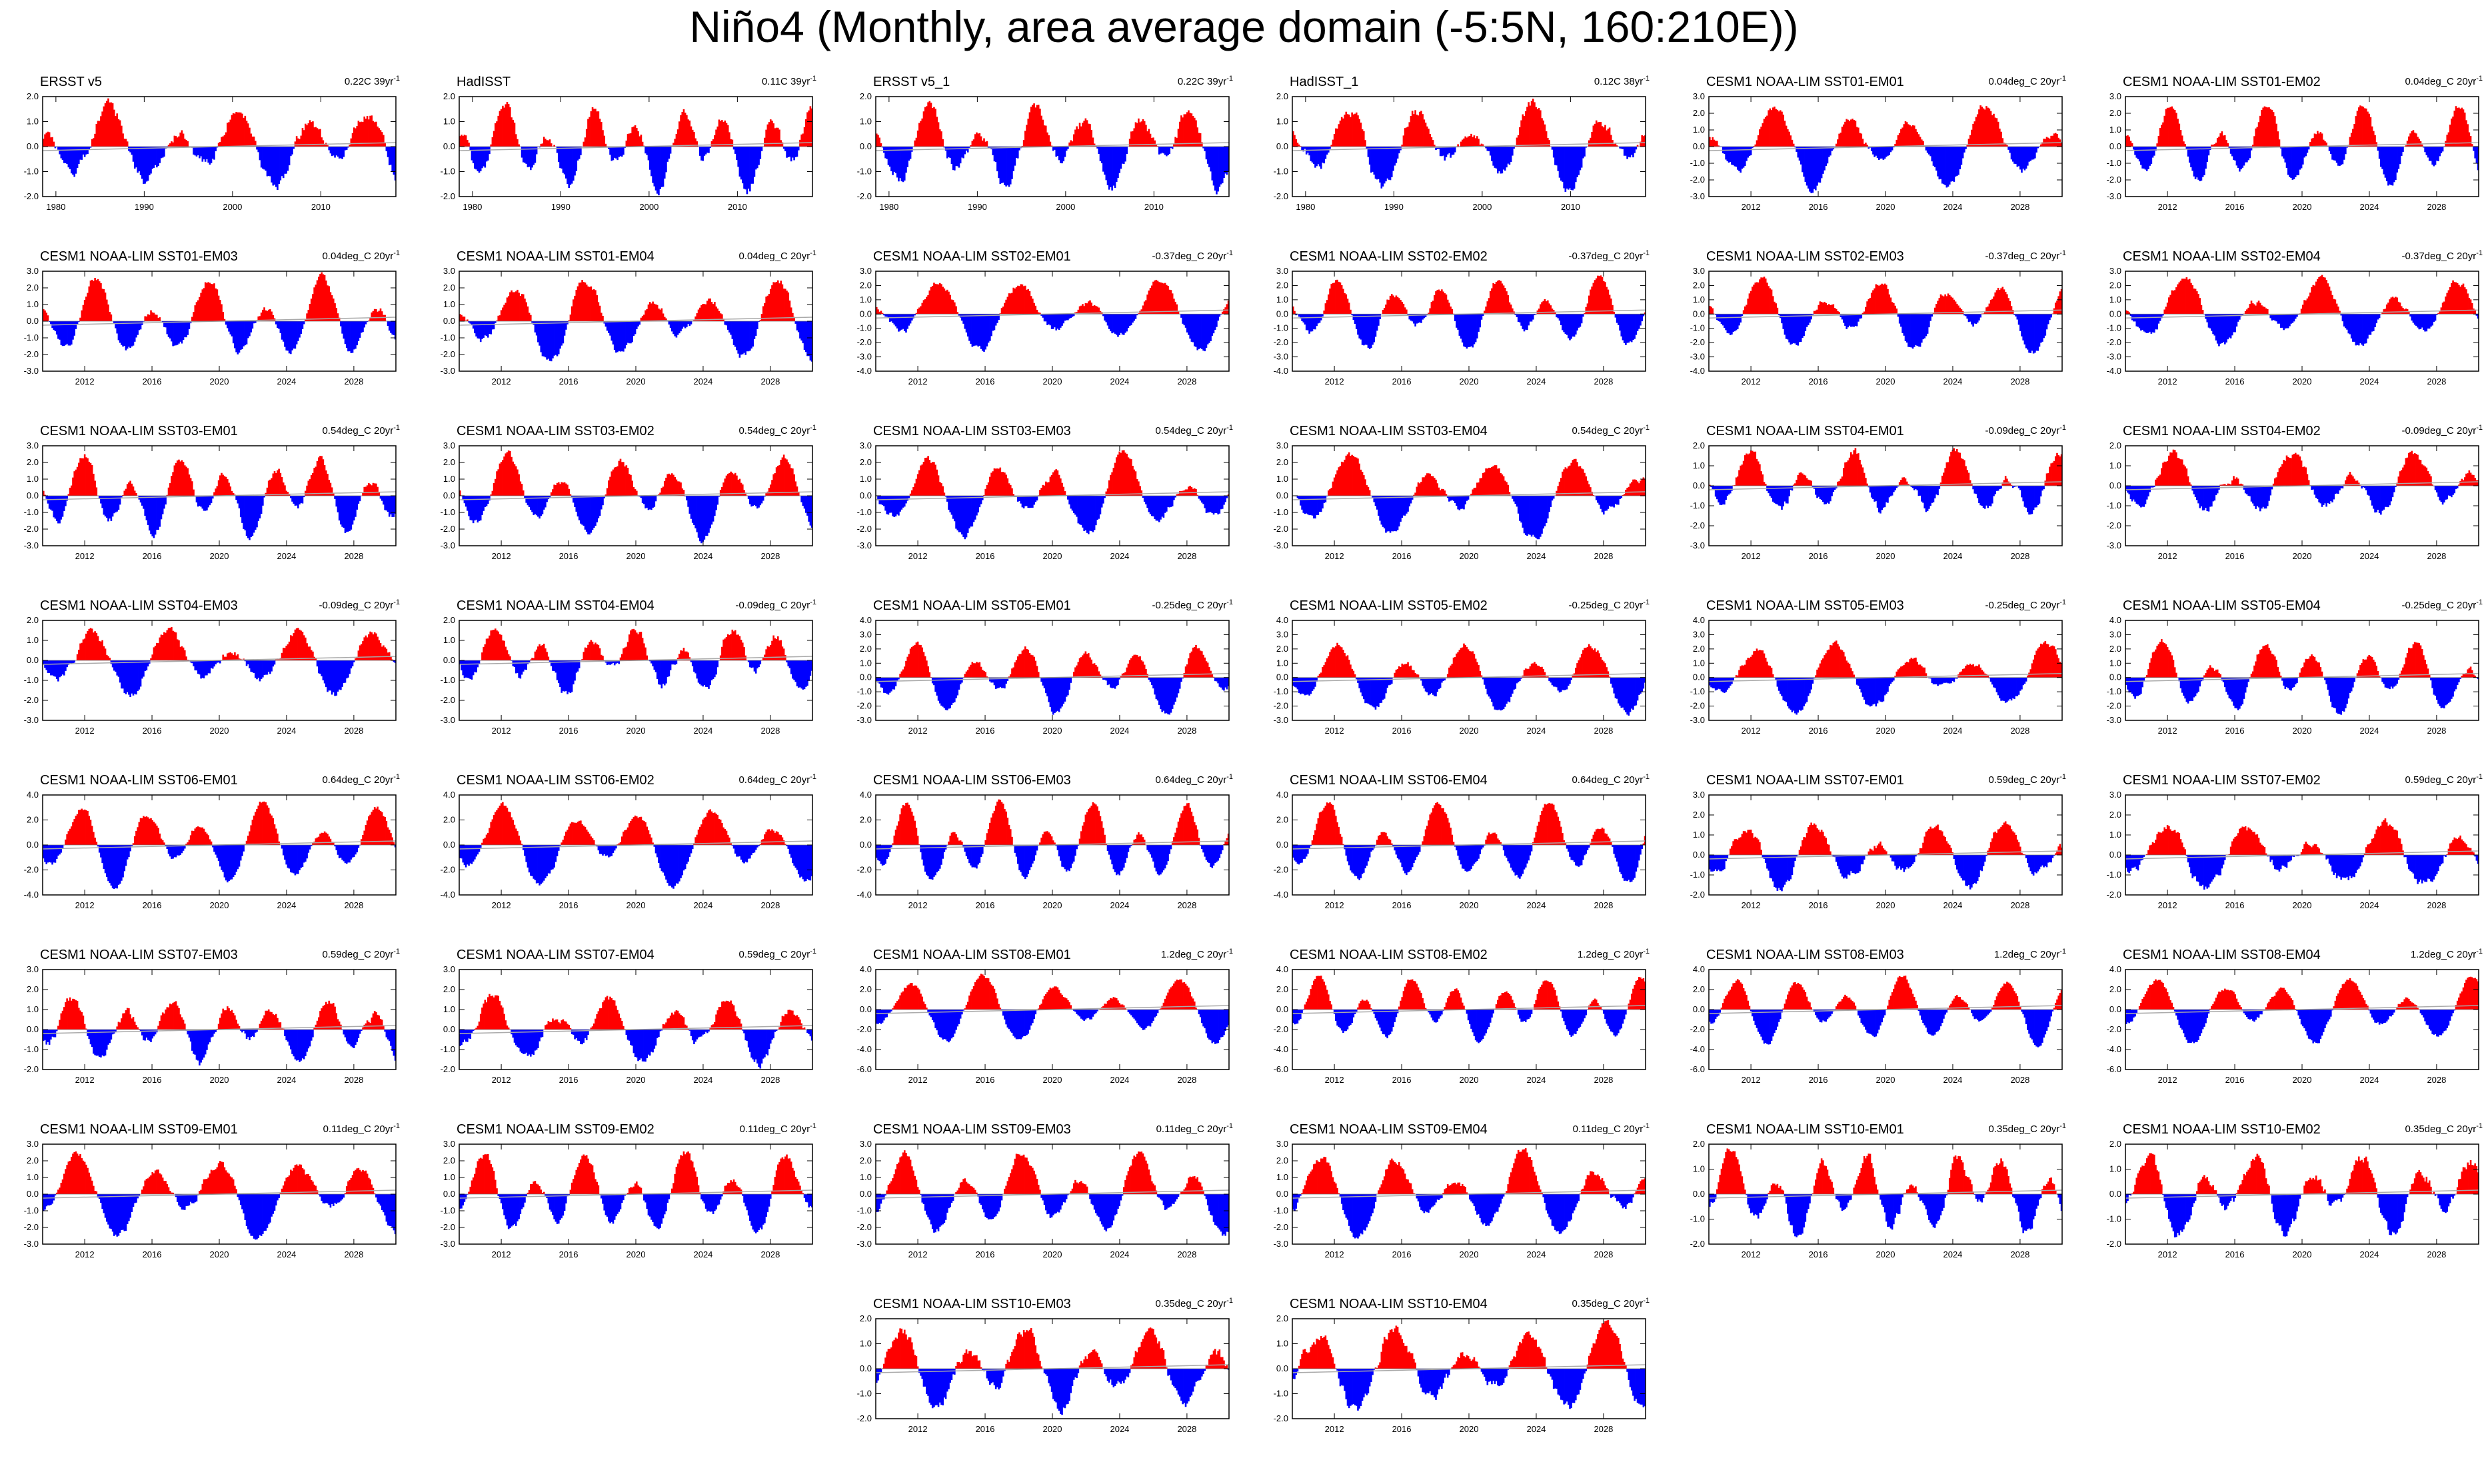 The image size is (2488, 1484). Describe the element at coordinates (1619, 81) in the screenshot. I see `trend-value: 0.12C 38yr` at that location.